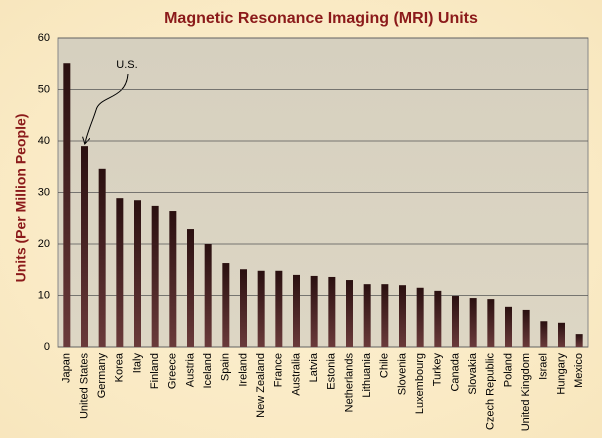 The width and height of the screenshot is (602, 438). Describe the element at coordinates (190, 369) in the screenshot. I see `x-tick-label: Austria` at that location.